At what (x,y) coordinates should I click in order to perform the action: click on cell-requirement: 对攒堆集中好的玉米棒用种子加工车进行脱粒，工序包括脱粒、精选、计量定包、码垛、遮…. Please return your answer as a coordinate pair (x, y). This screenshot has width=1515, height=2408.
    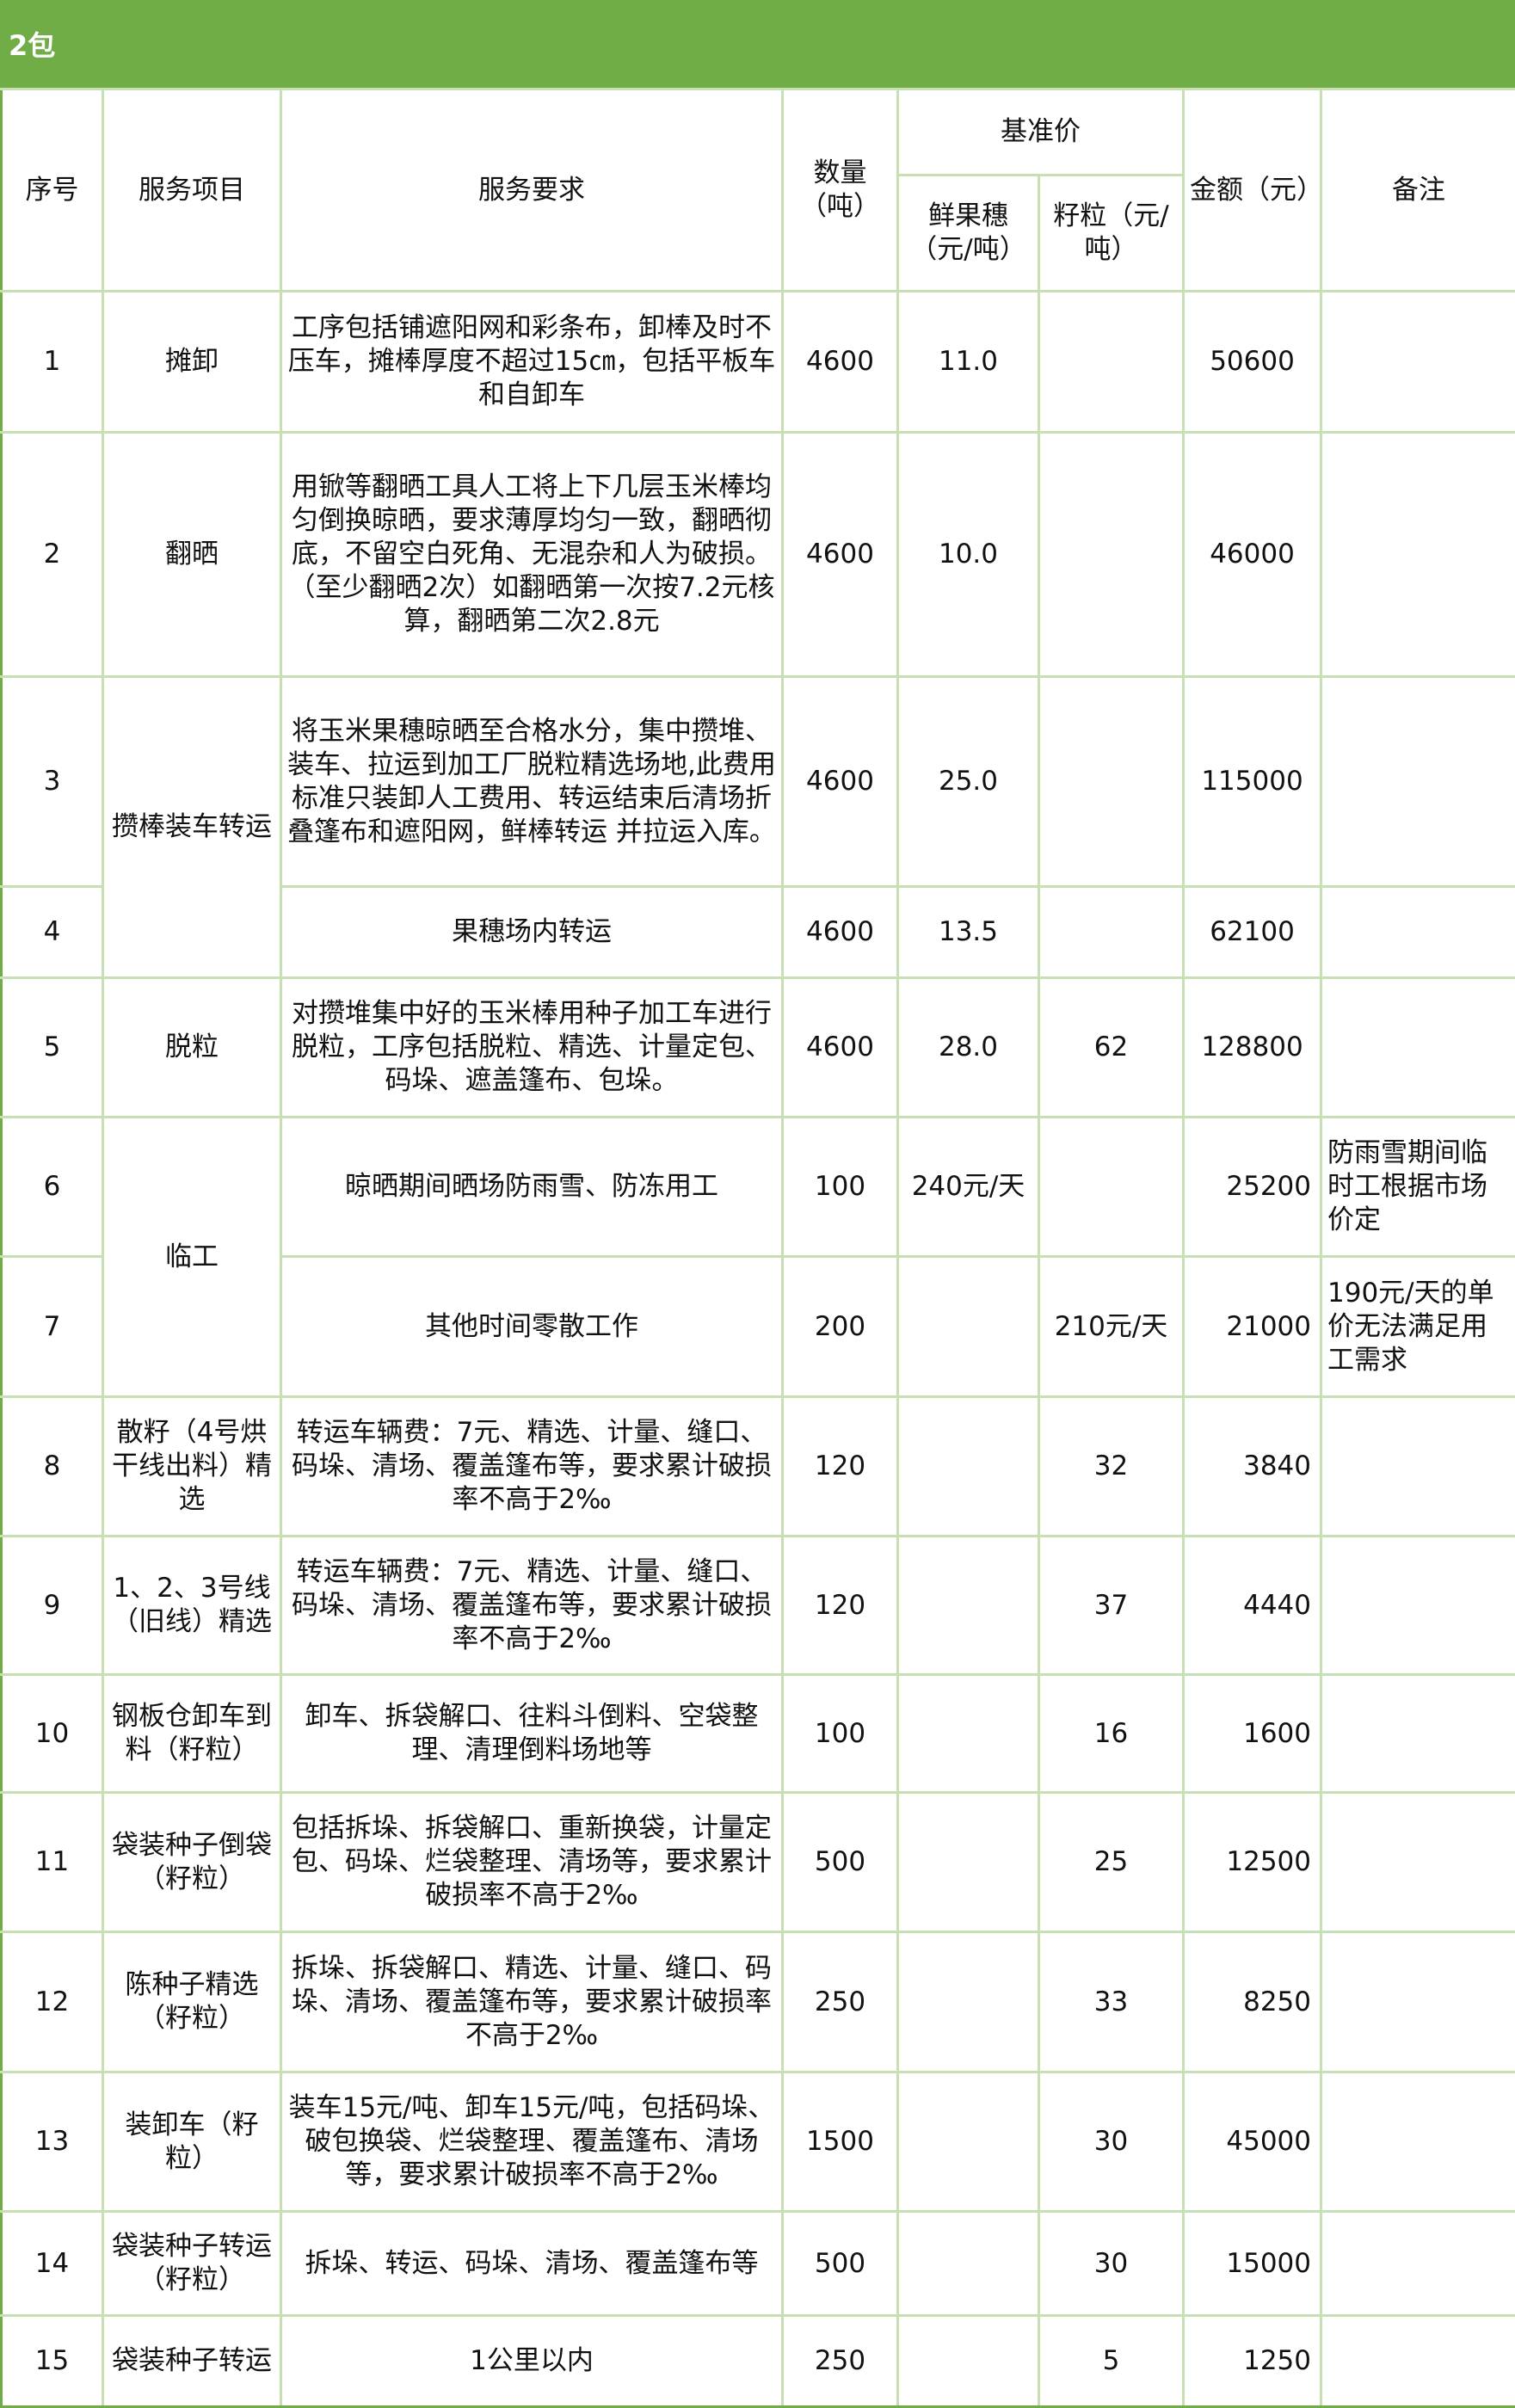
    Looking at the image, I should click on (532, 1047).